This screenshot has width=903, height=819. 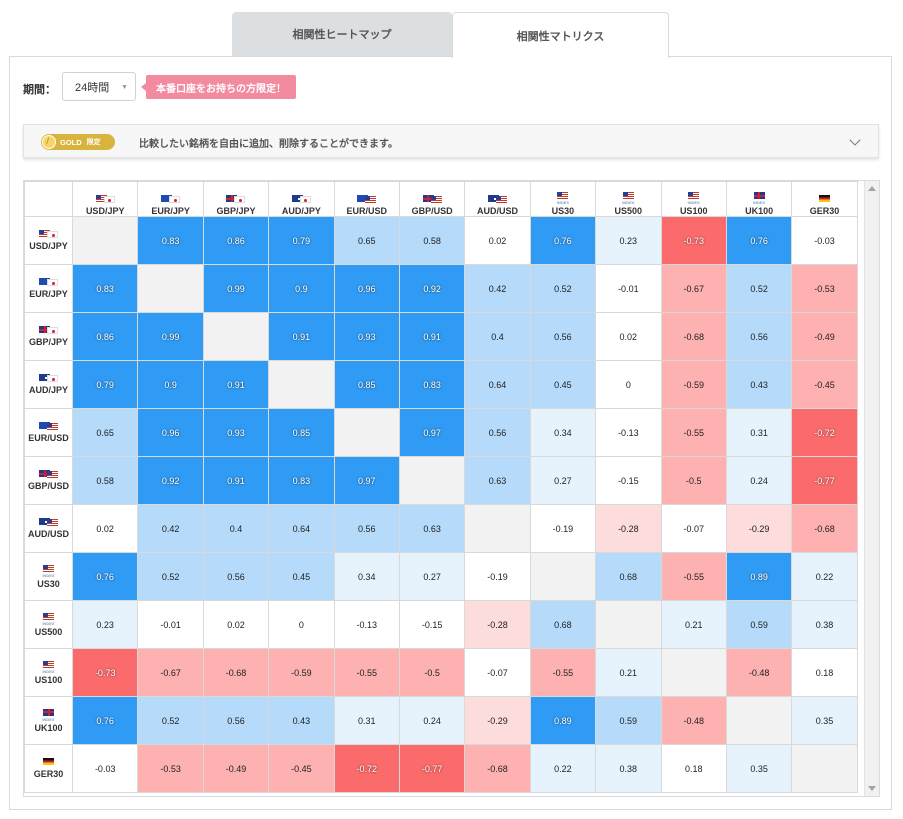 I want to click on matrix-cell: -0.01, so click(x=170, y=624).